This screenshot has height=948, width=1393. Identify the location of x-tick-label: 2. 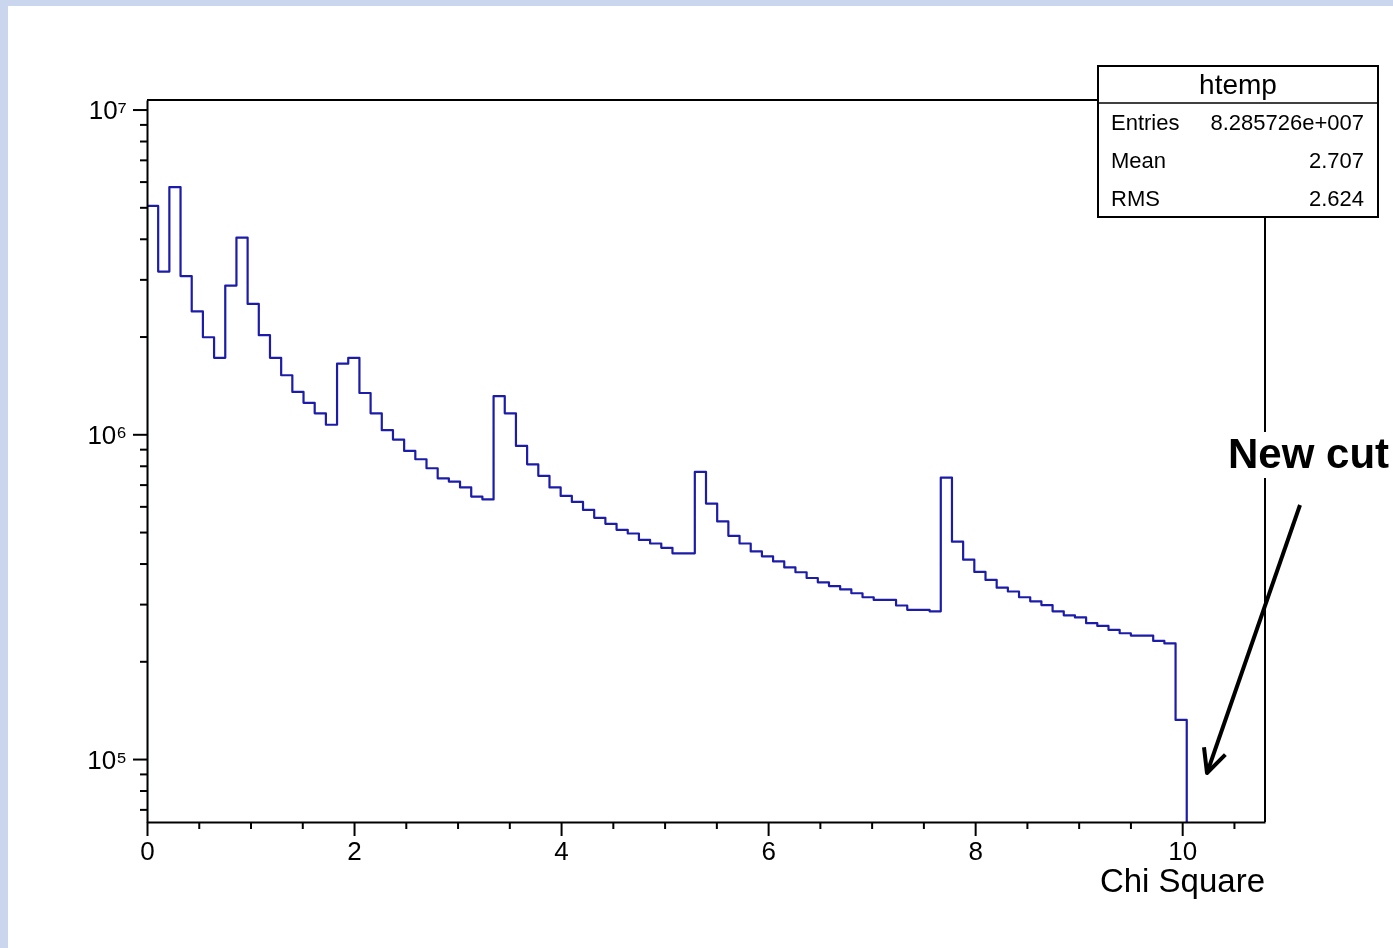
(354, 851).